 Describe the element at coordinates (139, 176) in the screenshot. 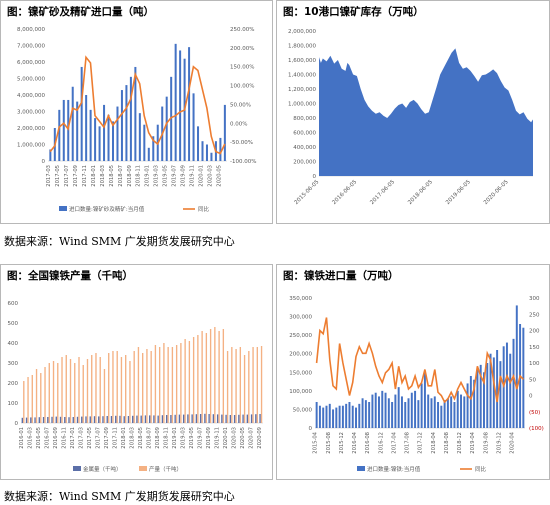

I see `x-tick-label: 2018-11` at that location.